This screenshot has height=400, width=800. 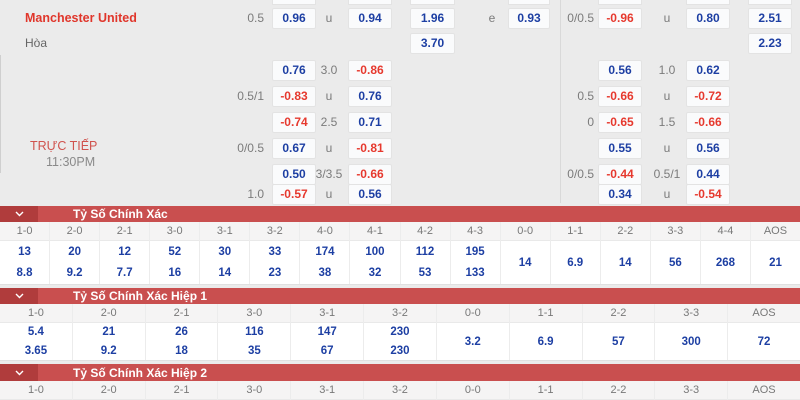 I want to click on score-header: 1-1, so click(x=545, y=313).